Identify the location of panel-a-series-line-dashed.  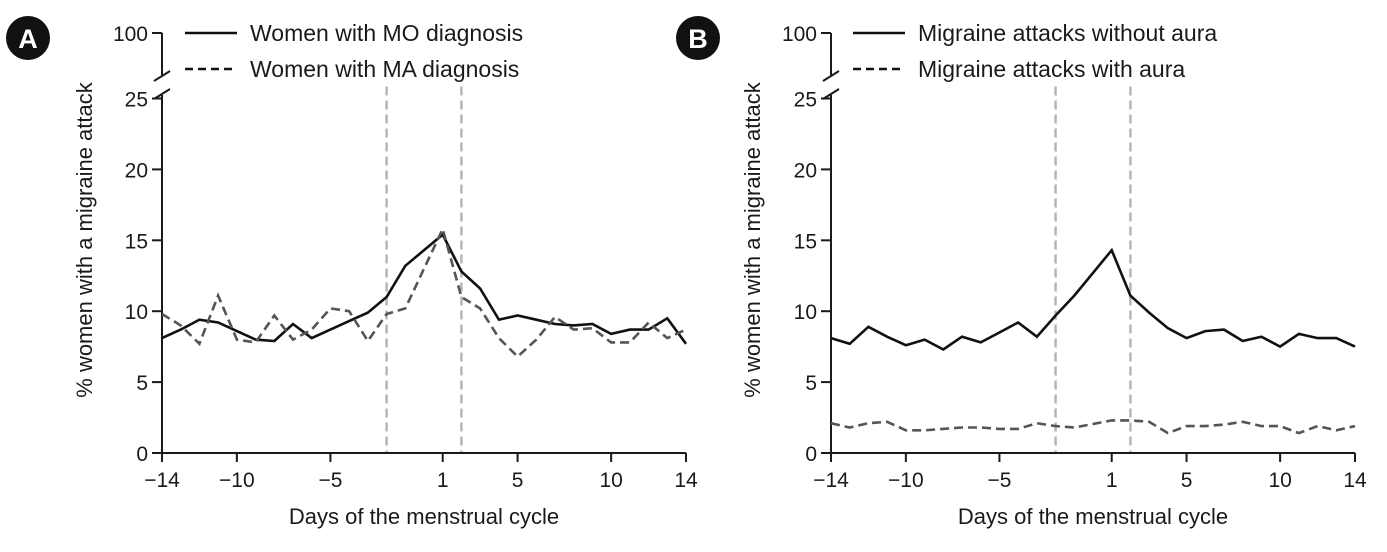
(424, 292).